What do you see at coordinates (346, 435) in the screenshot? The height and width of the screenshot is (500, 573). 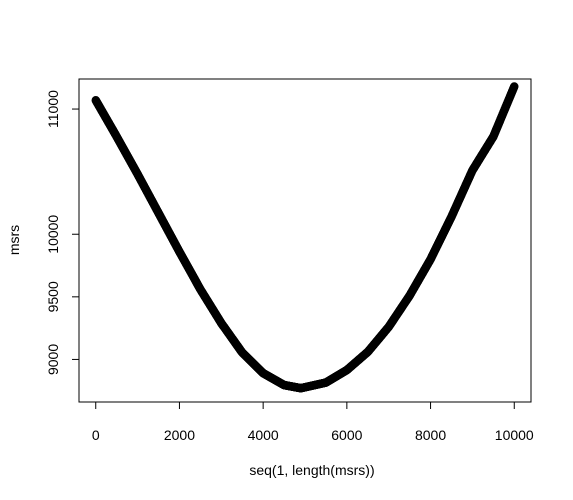 I see `x-tick-label: 6000` at bounding box center [346, 435].